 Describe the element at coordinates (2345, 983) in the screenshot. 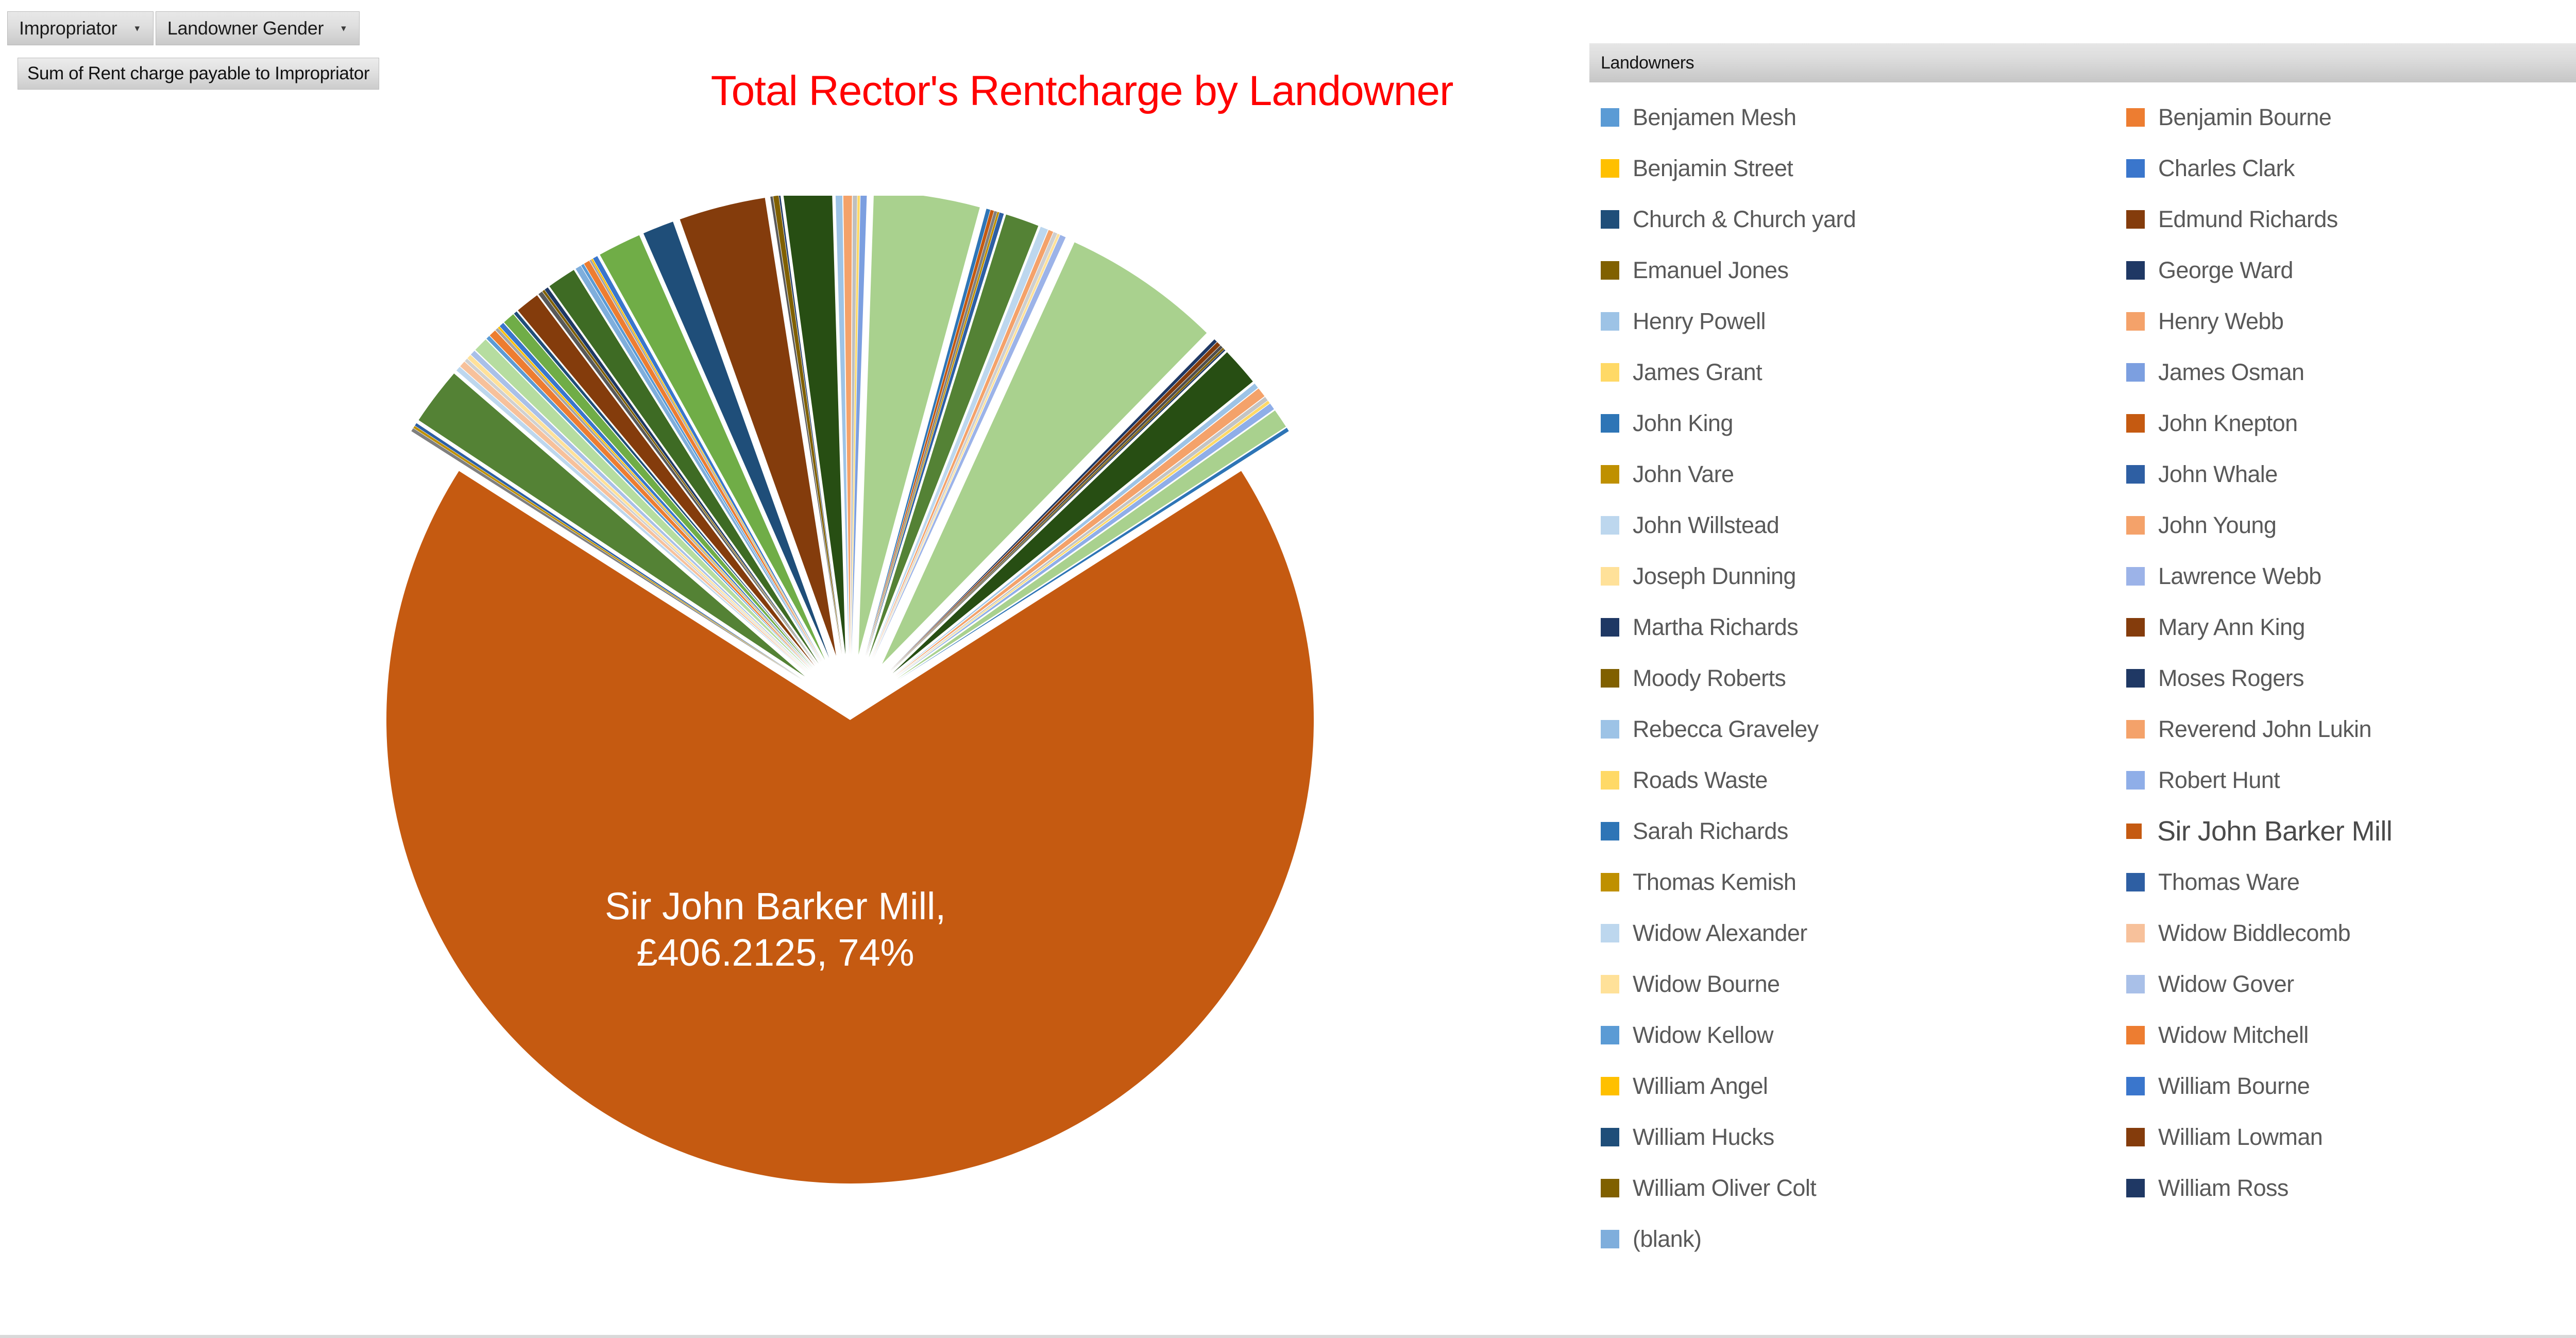

I see `legend-item: Widow Gover` at that location.